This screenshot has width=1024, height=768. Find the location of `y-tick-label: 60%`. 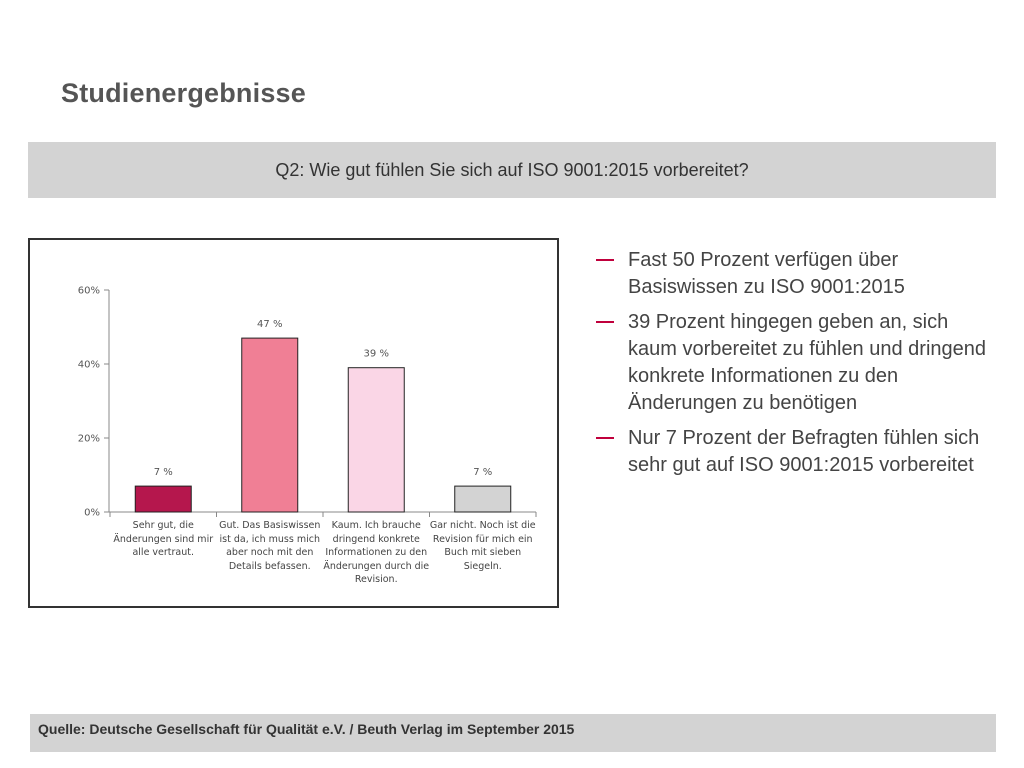

y-tick-label: 60% is located at coordinates (89, 291).